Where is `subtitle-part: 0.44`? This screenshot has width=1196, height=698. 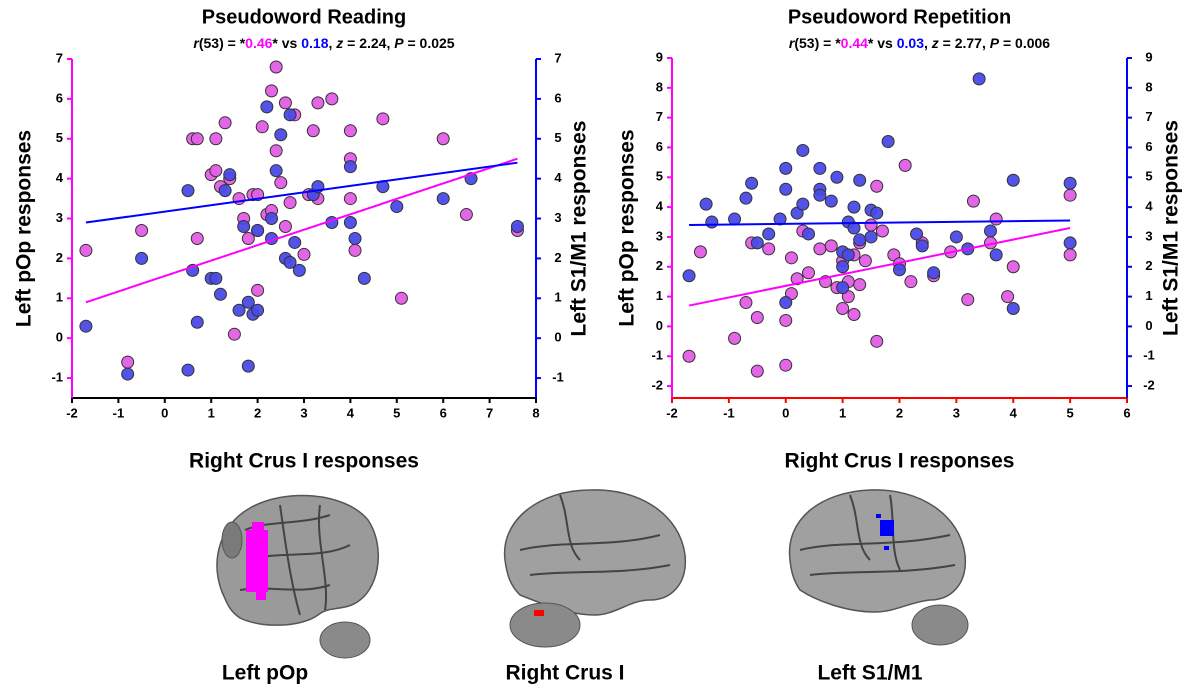
subtitle-part: 0.44 is located at coordinates (854, 43).